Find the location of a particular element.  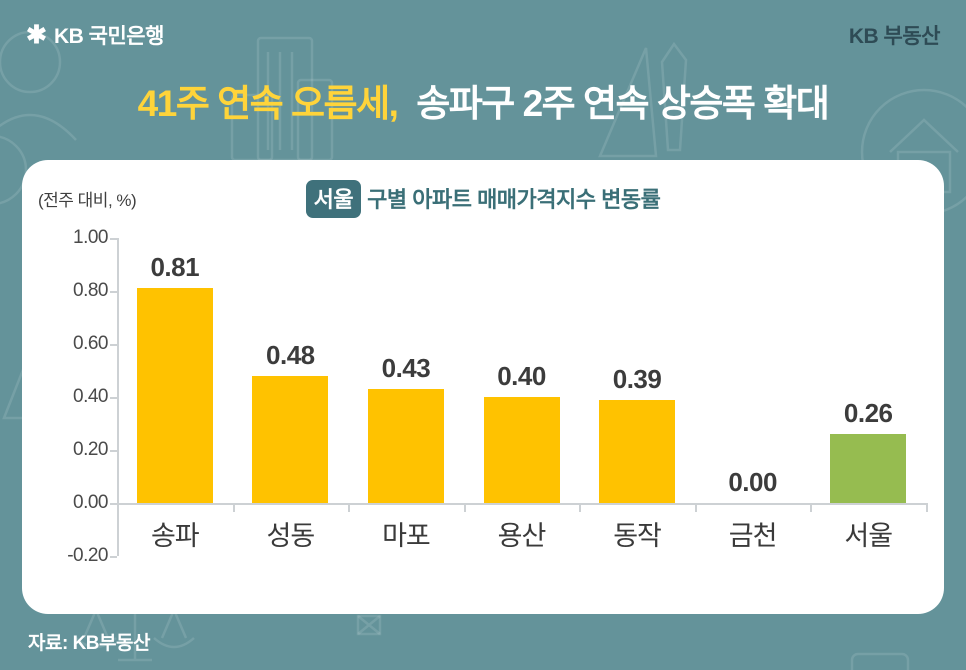

chart-title: 서울 구별 아파트 매매가격지수 변동률 is located at coordinates (483, 199).